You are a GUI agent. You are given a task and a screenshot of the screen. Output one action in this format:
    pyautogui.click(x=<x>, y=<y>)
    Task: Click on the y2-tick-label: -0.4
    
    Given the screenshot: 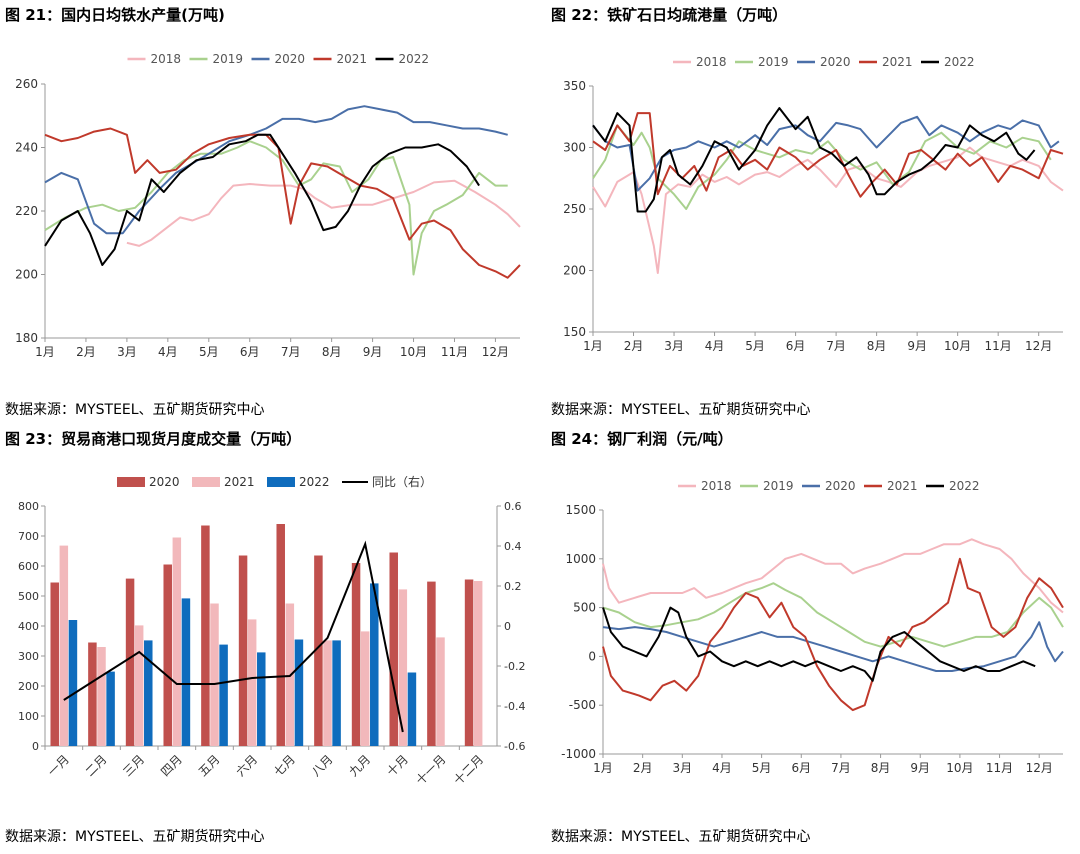 What is the action you would take?
    pyautogui.click(x=514, y=706)
    